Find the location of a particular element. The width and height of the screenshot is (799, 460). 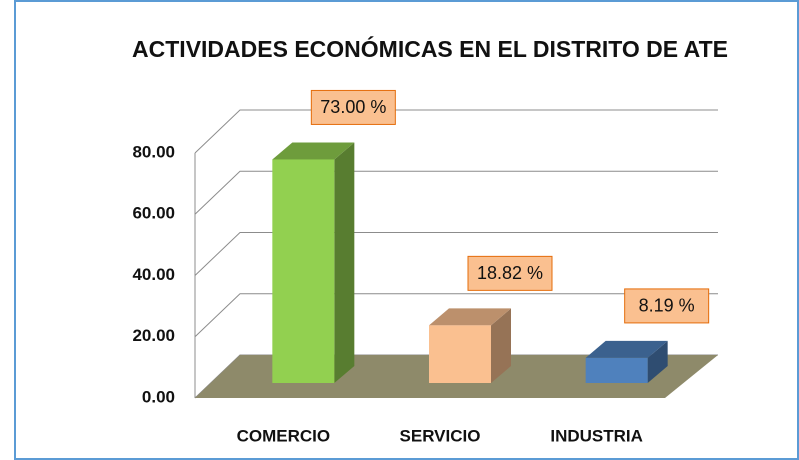

y-tick-label: 60.00 is located at coordinates (153, 213).